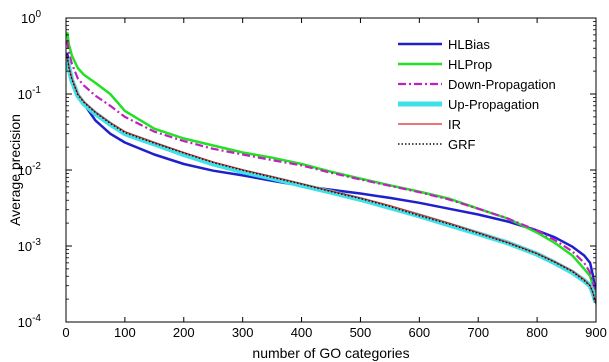  I want to click on x-tick-label: 500, so click(361, 332).